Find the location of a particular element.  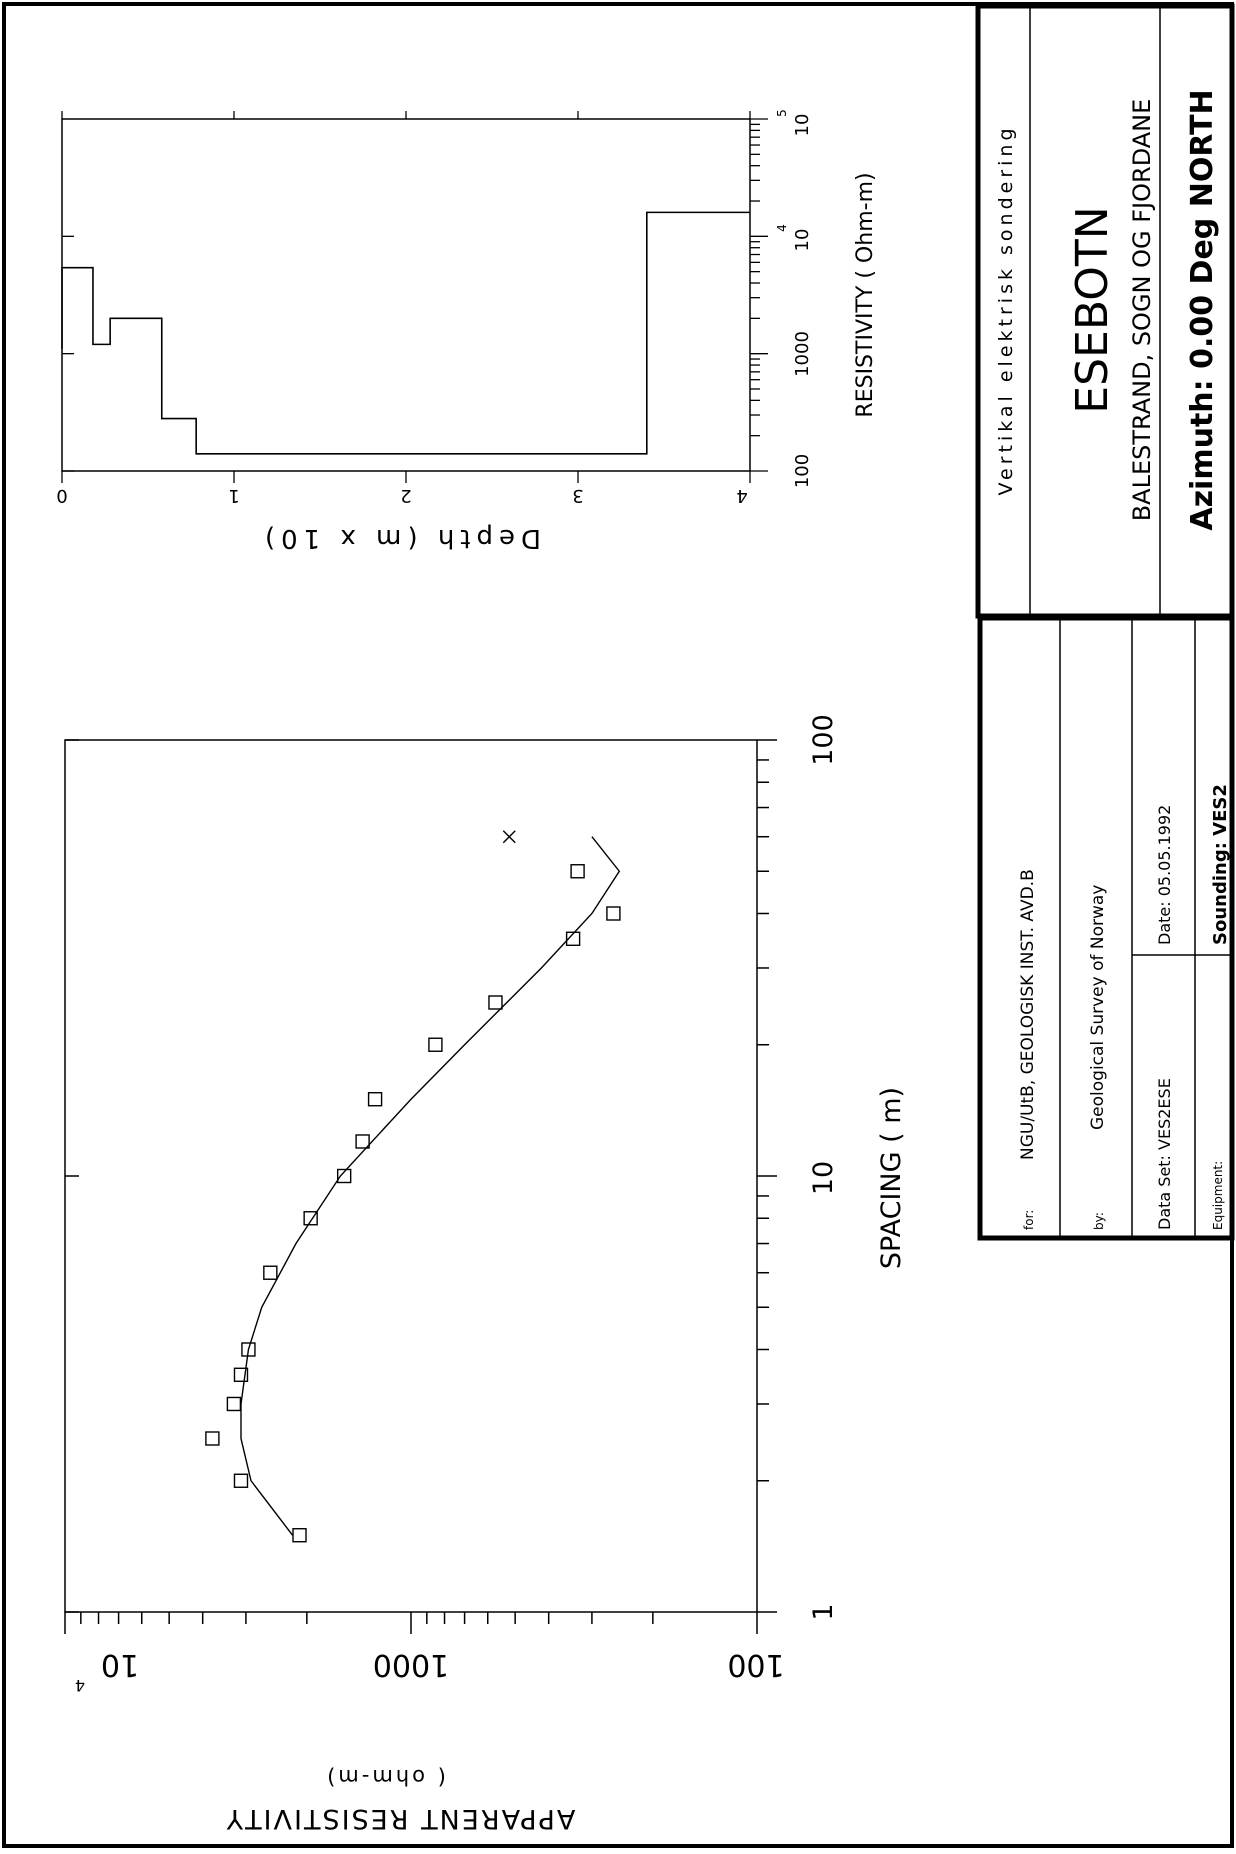

azimuth-label: Azimuth: 0.00 Deg NORTH is located at coordinates (1202, 309).